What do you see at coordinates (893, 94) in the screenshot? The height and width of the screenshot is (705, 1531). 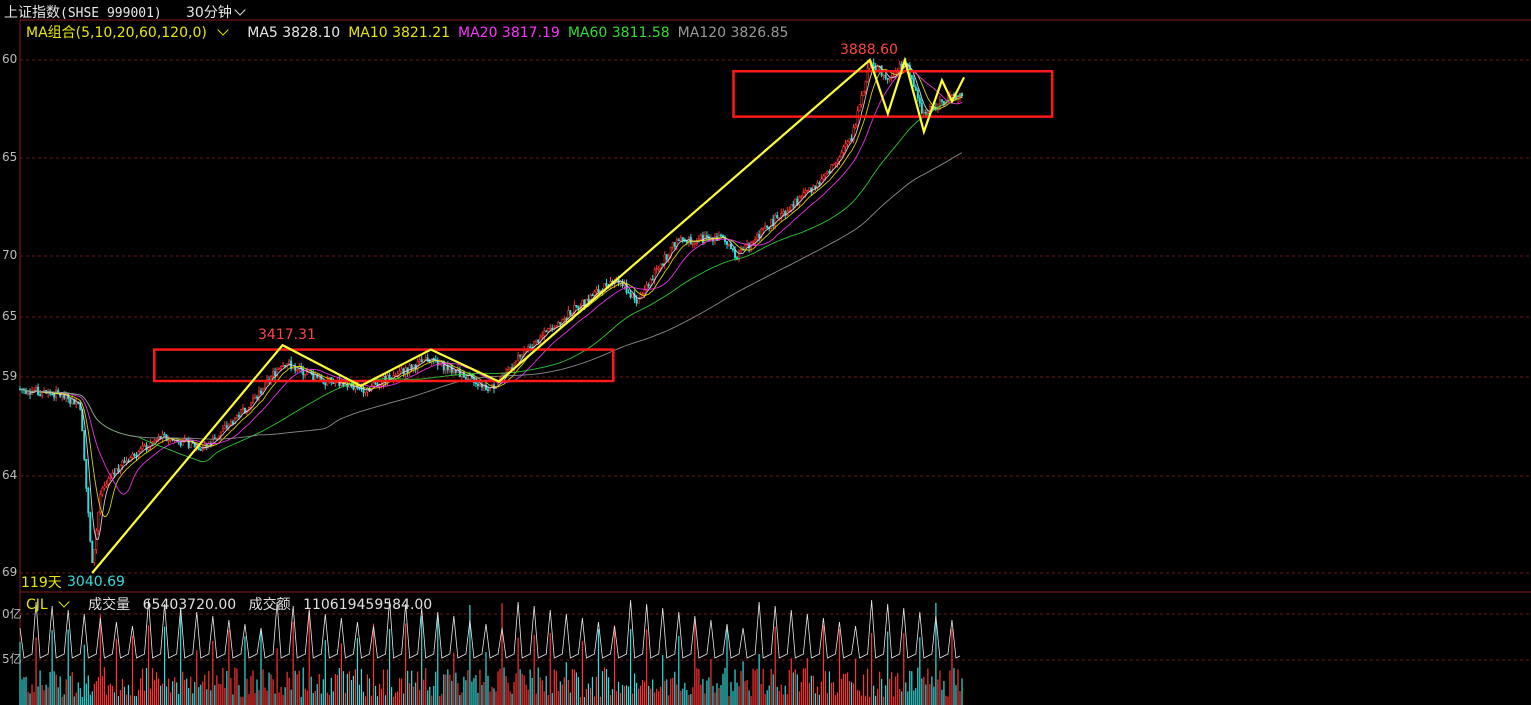 I see `range-box` at bounding box center [893, 94].